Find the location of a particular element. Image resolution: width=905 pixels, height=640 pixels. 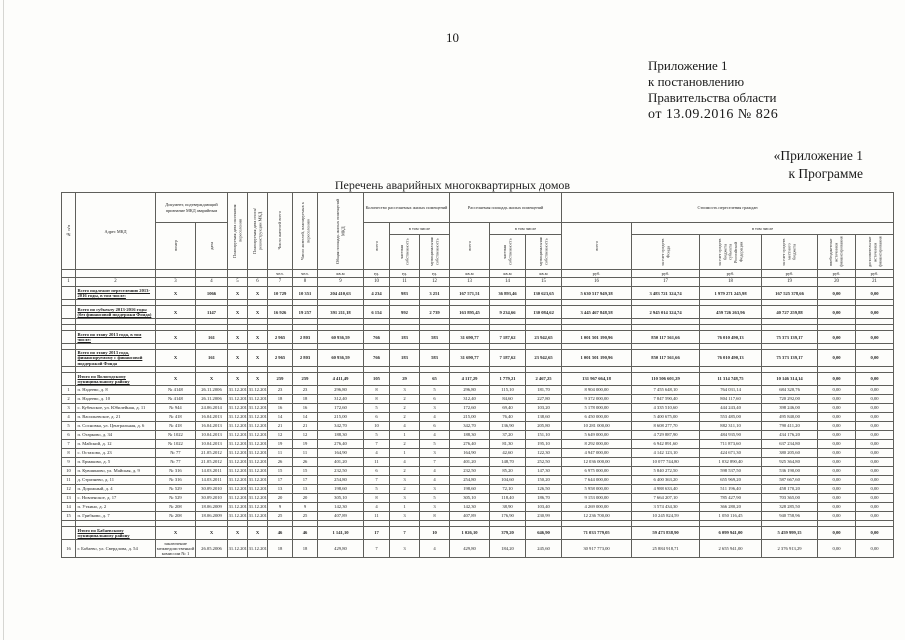

value-cell: 1 032 890,40 is located at coordinates (731, 462).